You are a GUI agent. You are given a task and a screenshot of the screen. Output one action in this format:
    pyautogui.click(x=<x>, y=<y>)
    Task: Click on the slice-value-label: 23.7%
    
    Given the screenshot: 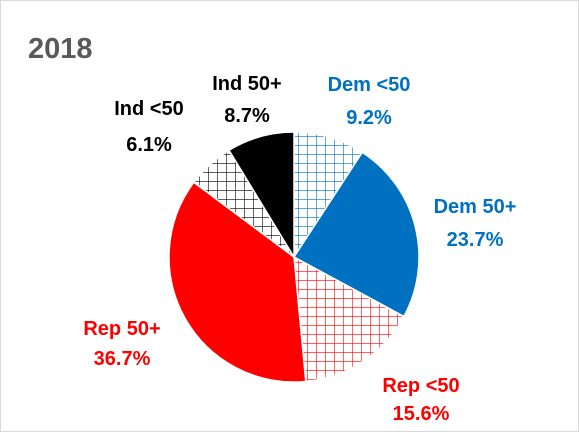 What is the action you would take?
    pyautogui.click(x=475, y=240)
    